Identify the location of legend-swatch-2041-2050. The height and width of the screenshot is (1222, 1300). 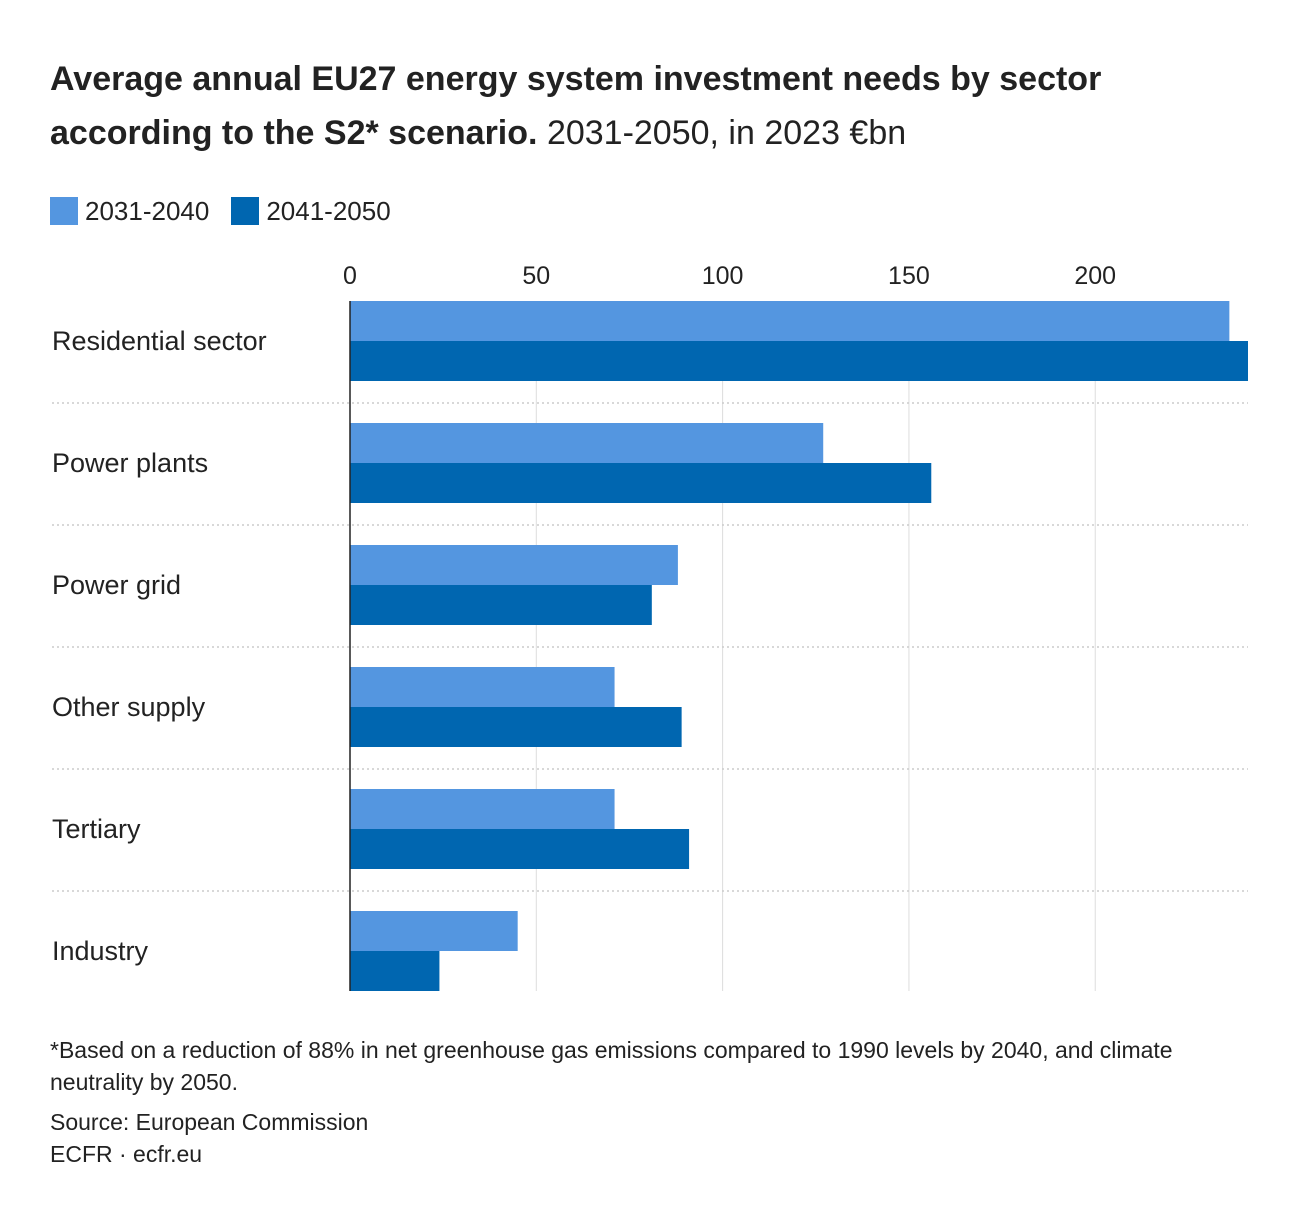
(245, 211).